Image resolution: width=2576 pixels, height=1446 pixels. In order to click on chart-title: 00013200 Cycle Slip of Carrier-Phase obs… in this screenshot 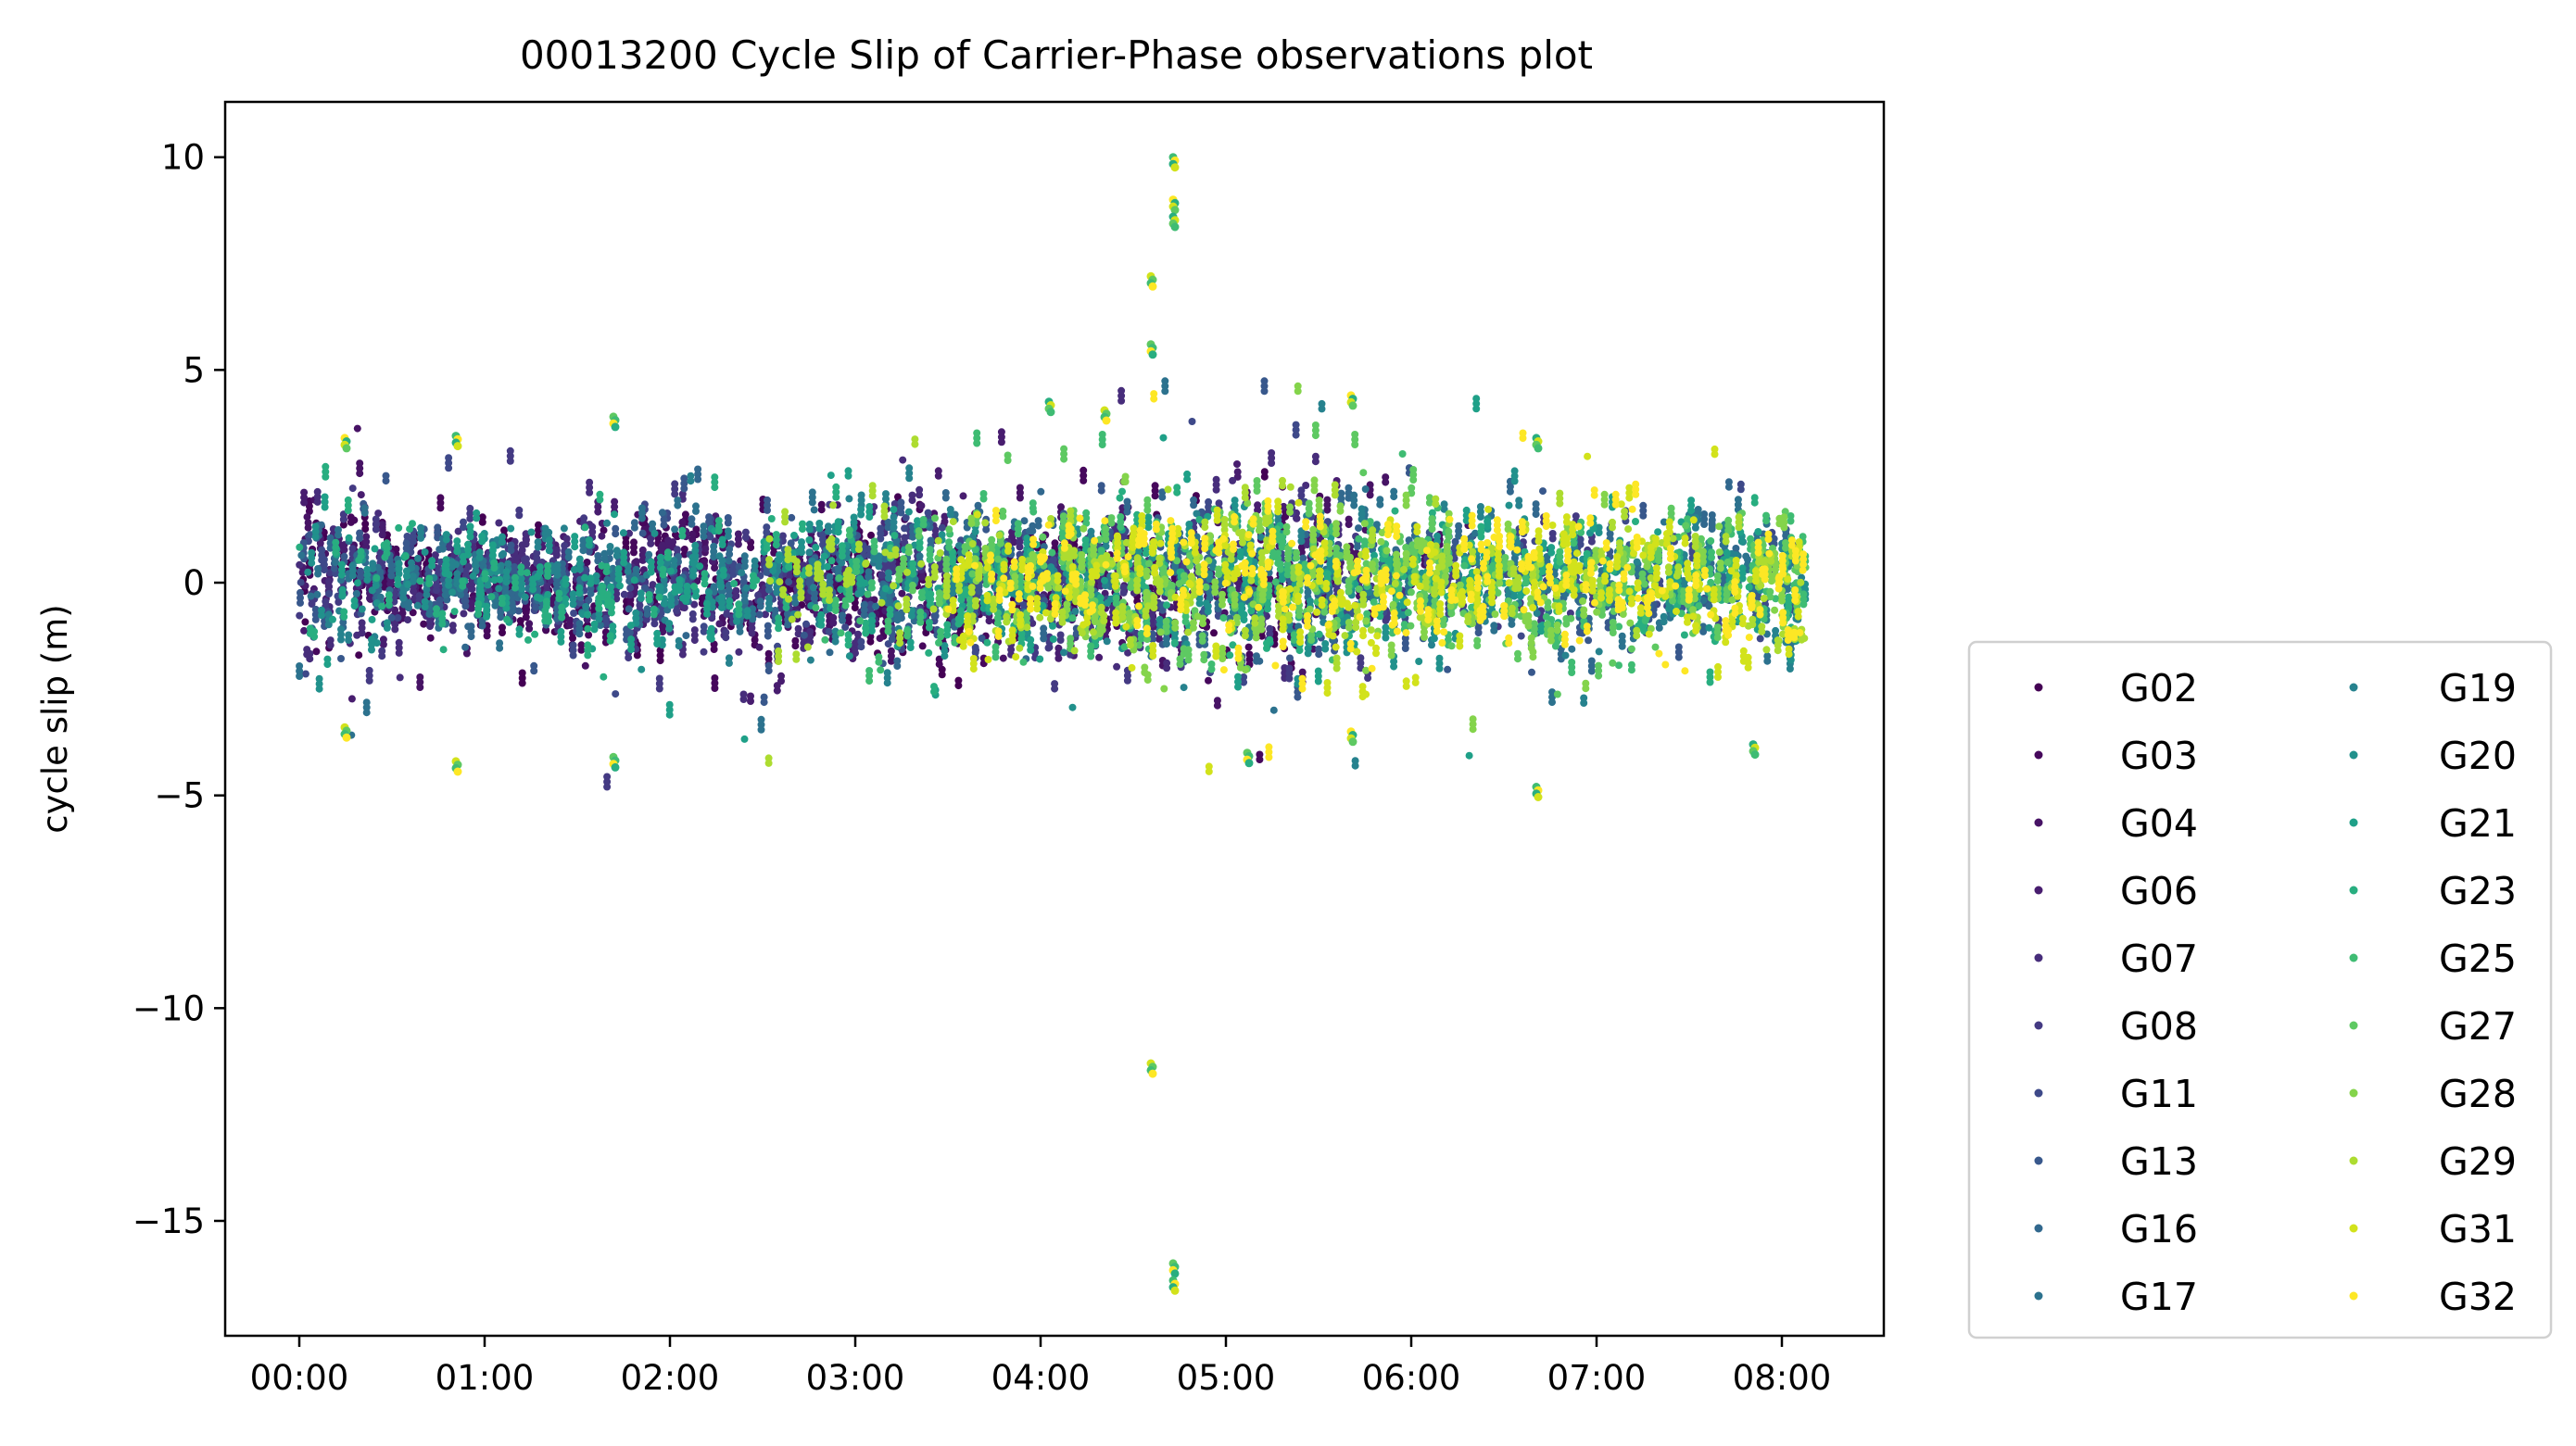, I will do `click(1056, 55)`.